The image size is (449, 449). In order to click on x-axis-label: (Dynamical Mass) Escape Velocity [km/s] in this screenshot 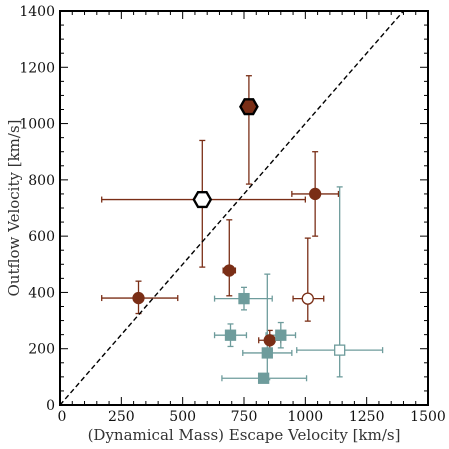, I will do `click(244, 435)`.